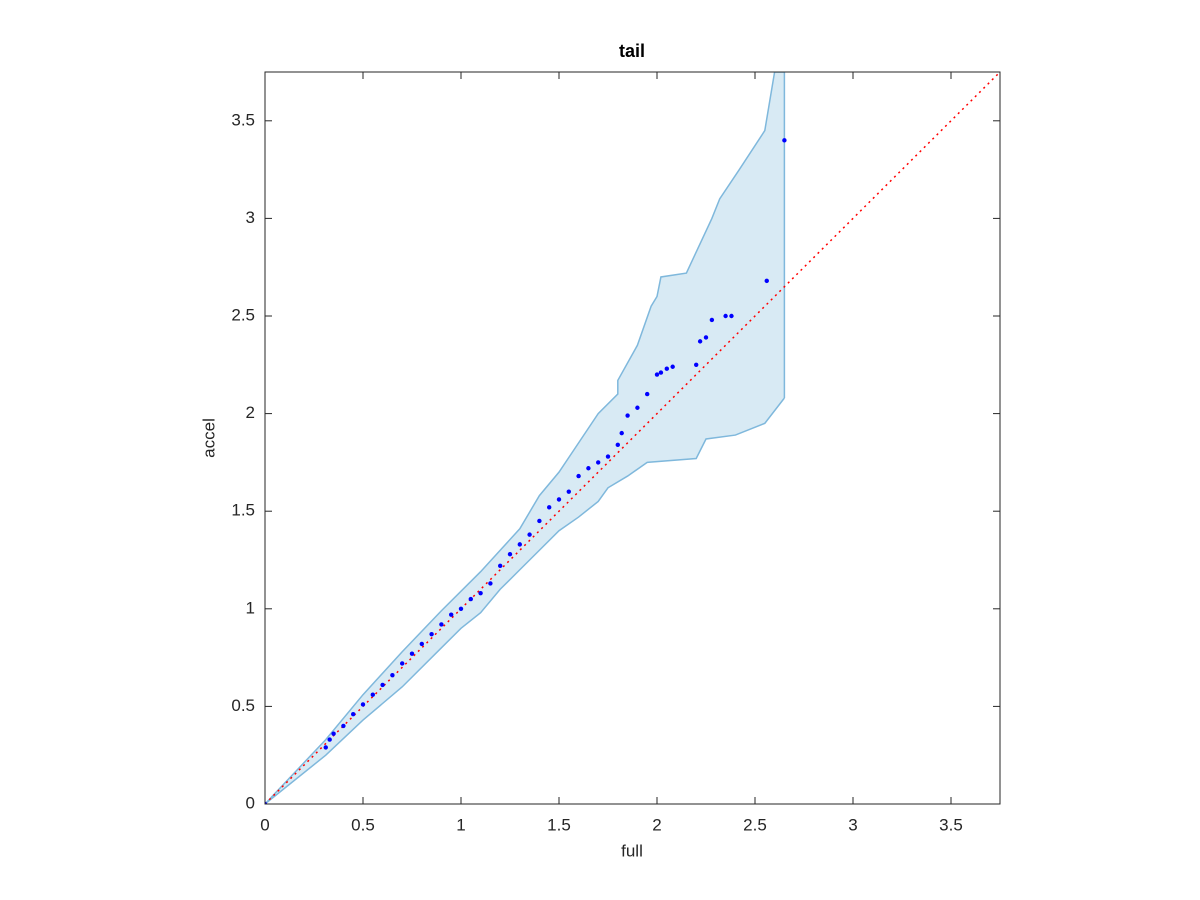 The image size is (1200, 900). What do you see at coordinates (243, 119) in the screenshot?
I see `y-tick-label: 3.5` at bounding box center [243, 119].